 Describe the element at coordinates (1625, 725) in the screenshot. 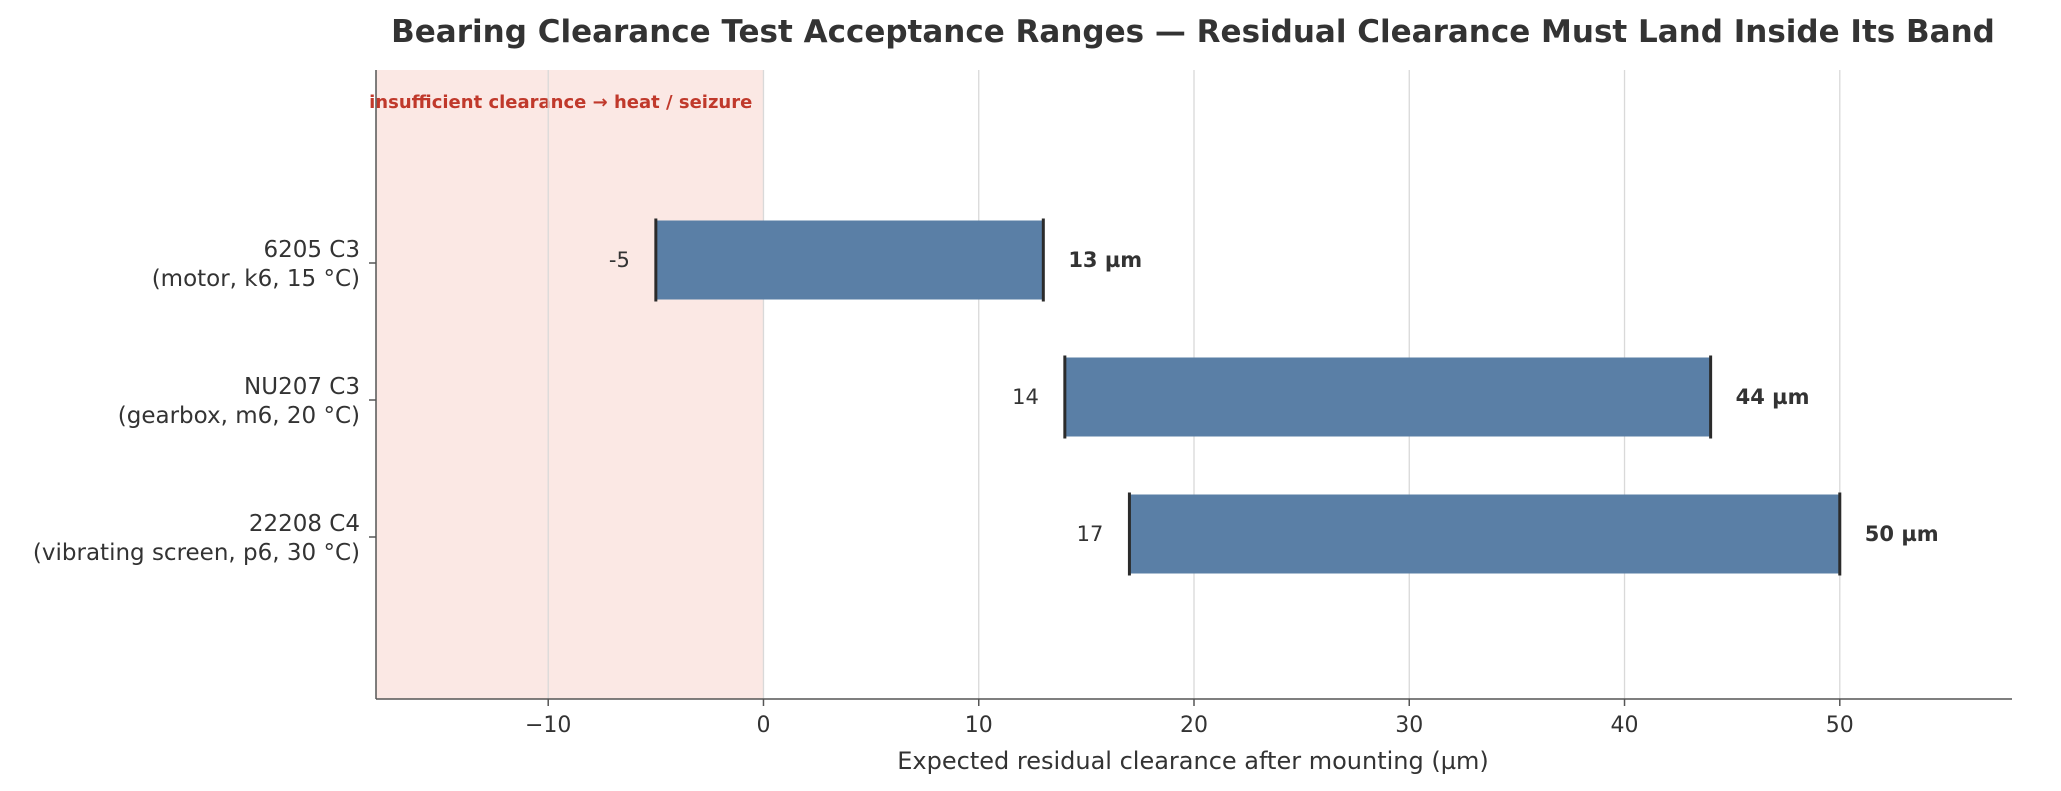

I see `x-tick-label: 40` at that location.